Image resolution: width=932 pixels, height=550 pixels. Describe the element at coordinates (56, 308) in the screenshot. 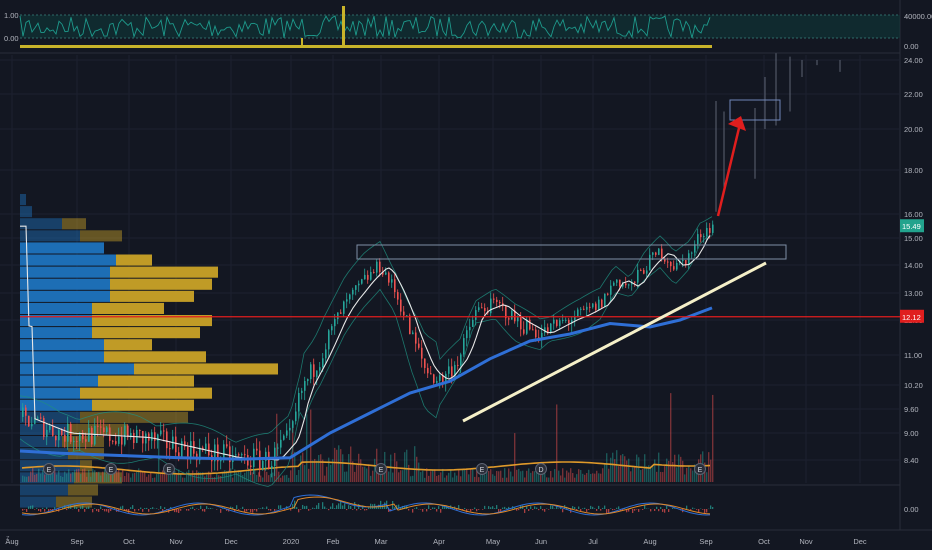

I see `volume-profile-bar-blue` at that location.